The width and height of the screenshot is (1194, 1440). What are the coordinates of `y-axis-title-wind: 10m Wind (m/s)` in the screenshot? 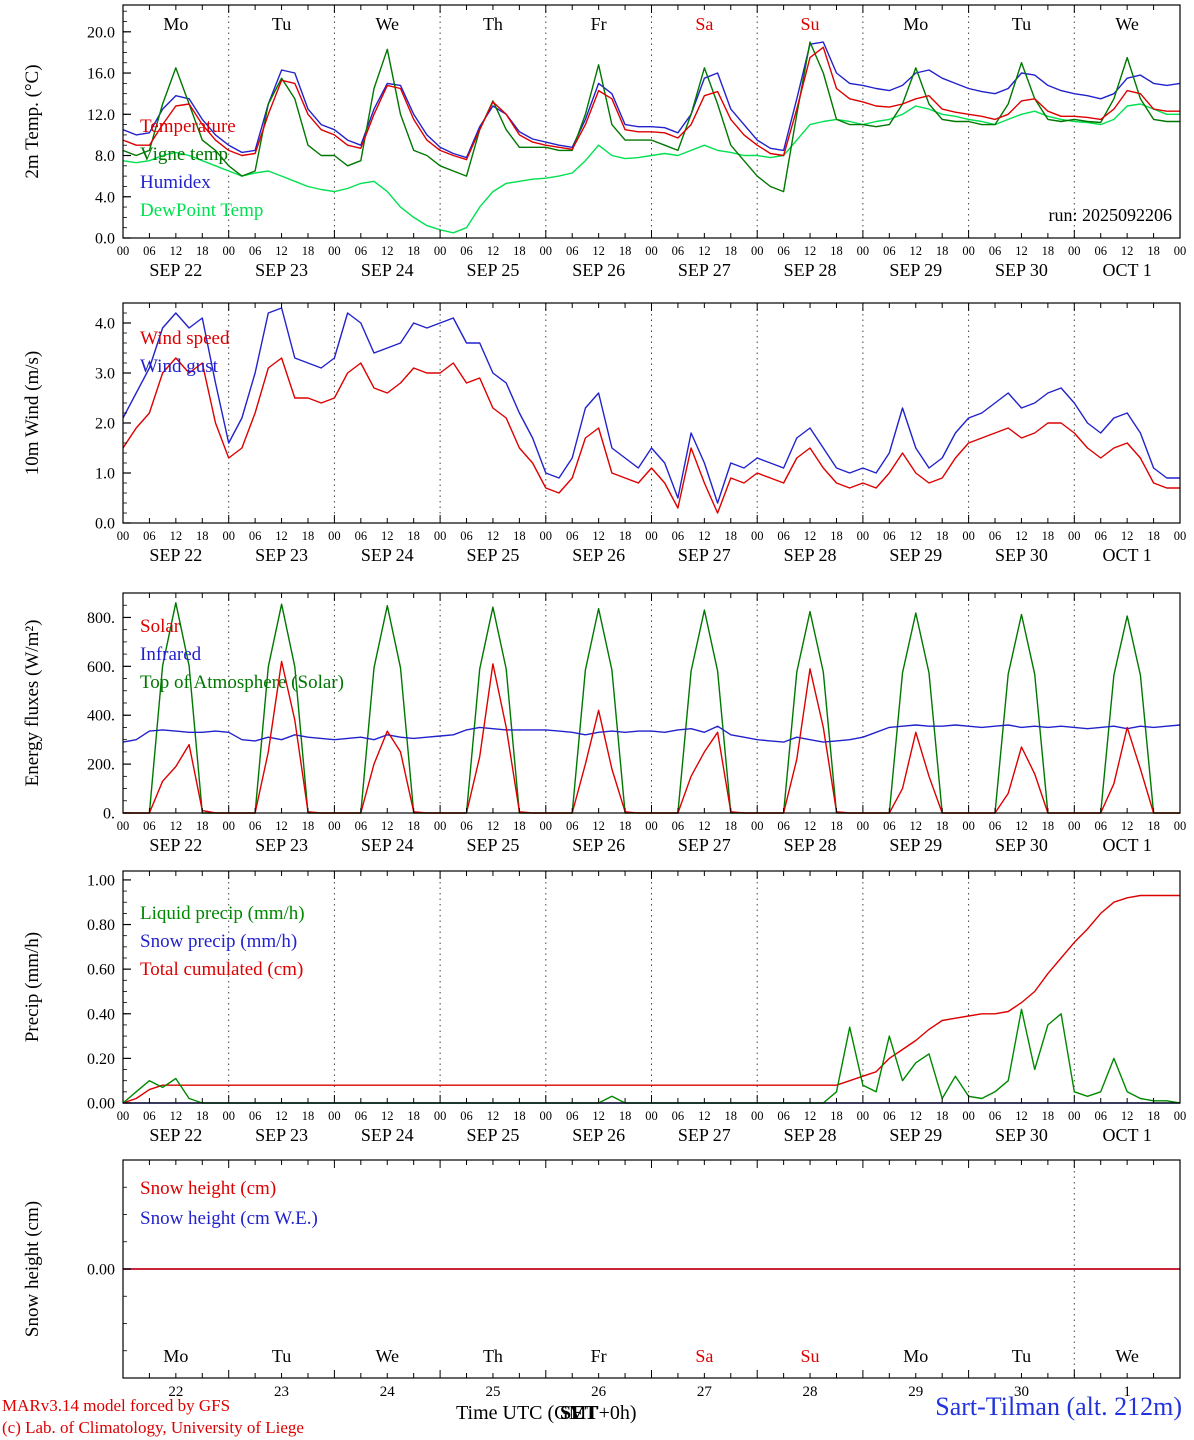 It's located at (32, 413).